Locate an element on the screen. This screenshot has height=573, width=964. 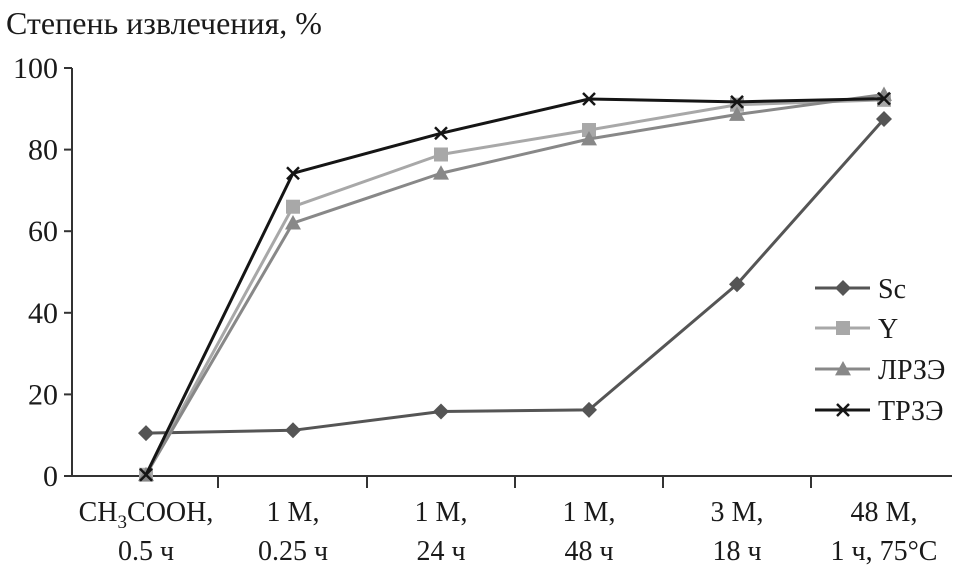
legend: Sc Y ЛРЗЭ ТРЗЭ is located at coordinates (880, 350).